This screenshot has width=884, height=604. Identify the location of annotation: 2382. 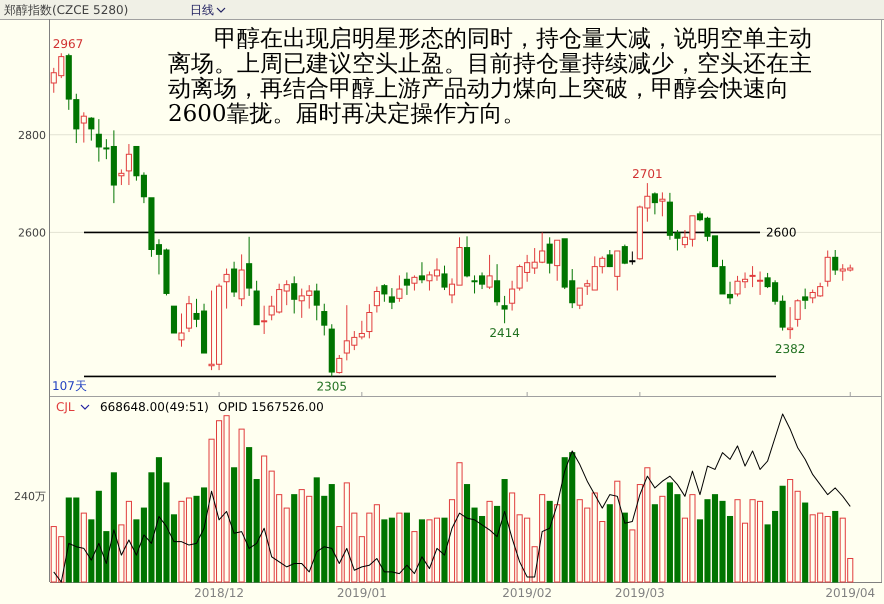
(790, 349).